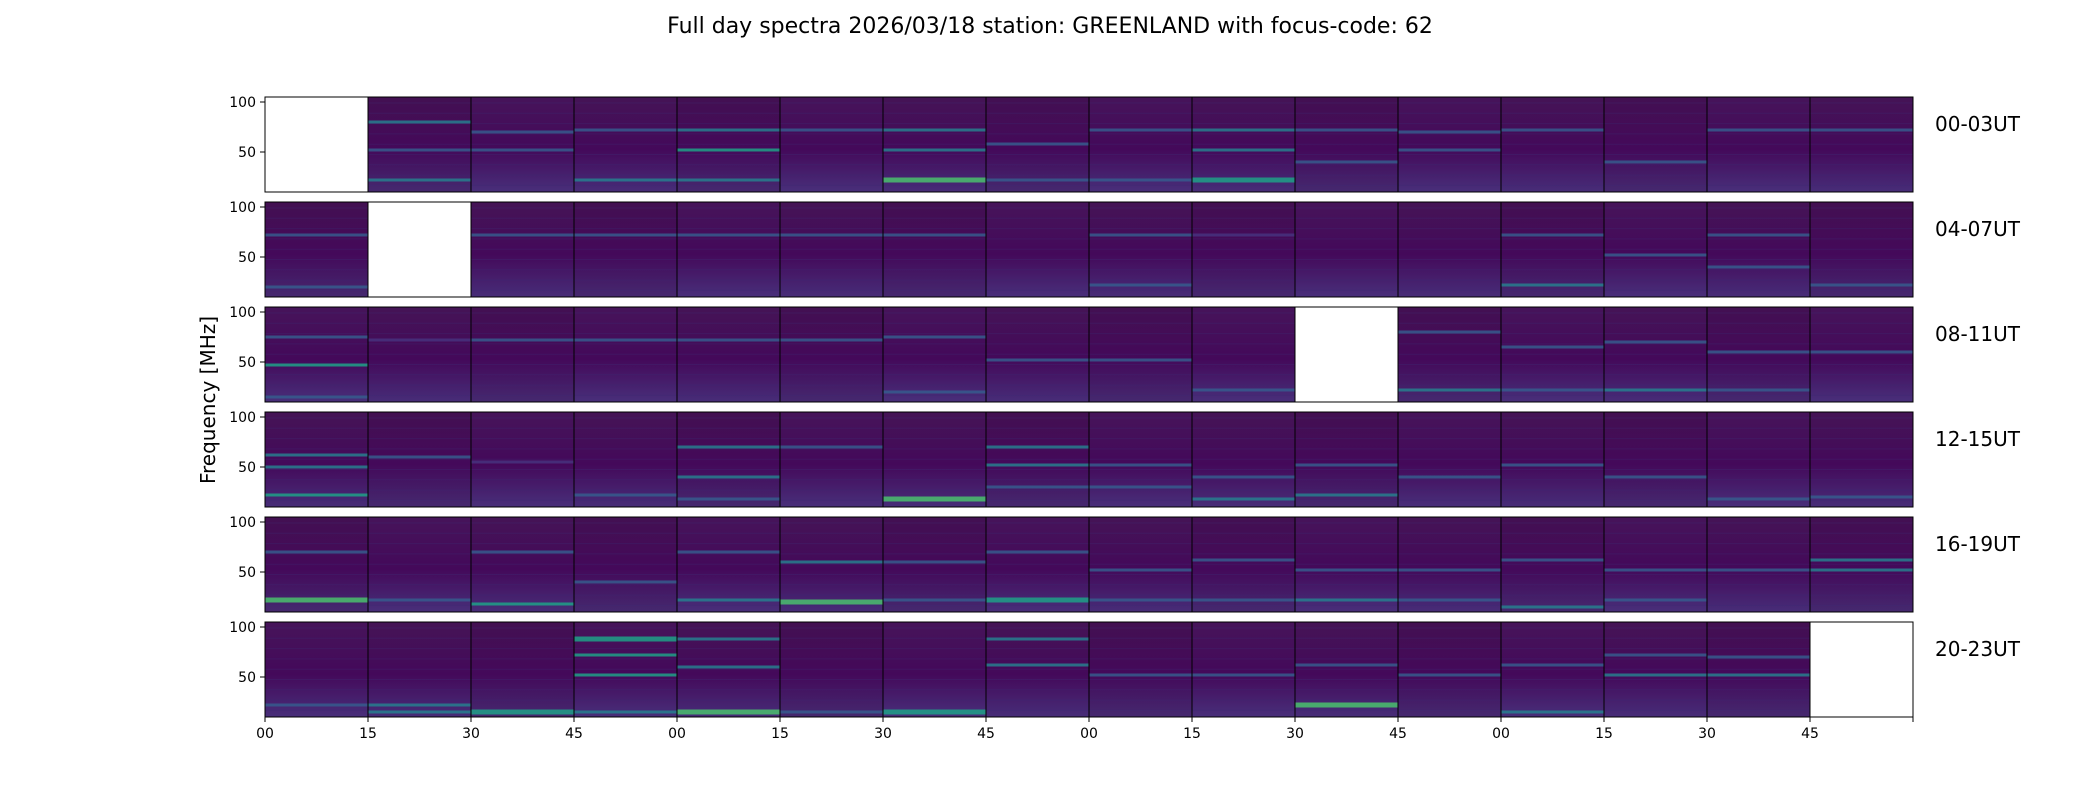  What do you see at coordinates (1295, 734) in the screenshot?
I see `x-tick-label: 30` at bounding box center [1295, 734].